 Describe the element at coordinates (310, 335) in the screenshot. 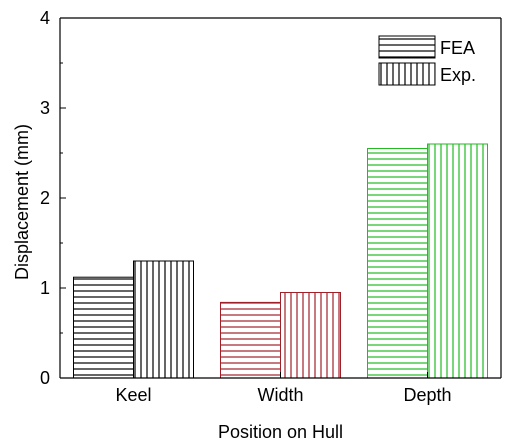

I see `bar-width-exp` at that location.